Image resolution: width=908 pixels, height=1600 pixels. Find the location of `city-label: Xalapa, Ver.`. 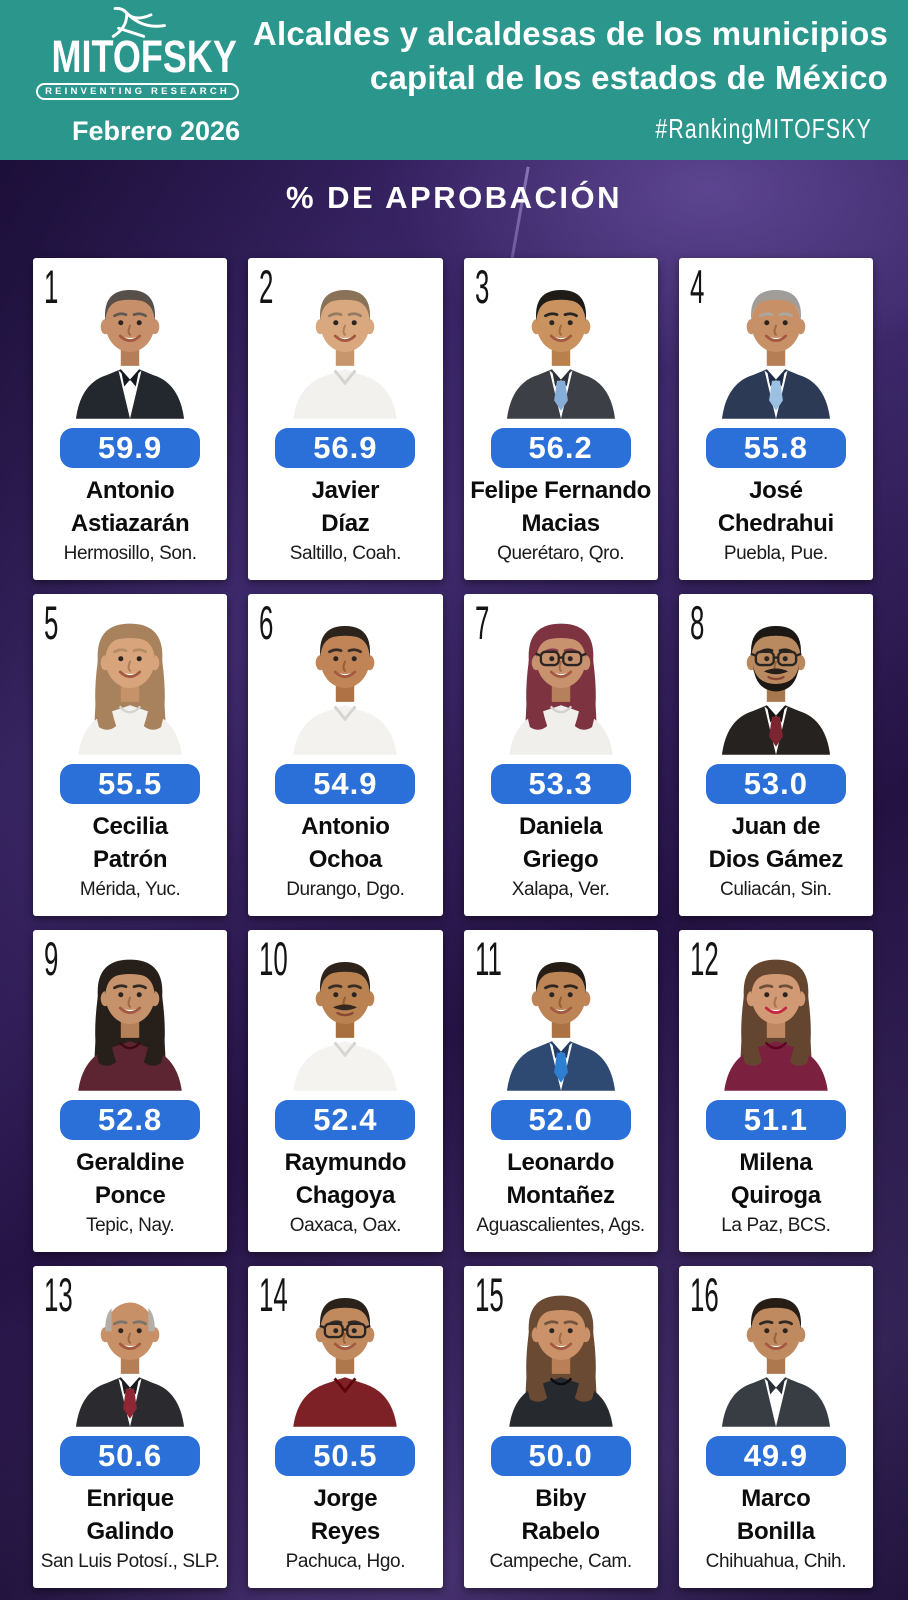

city-label: Xalapa, Ver. is located at coordinates (560, 890).